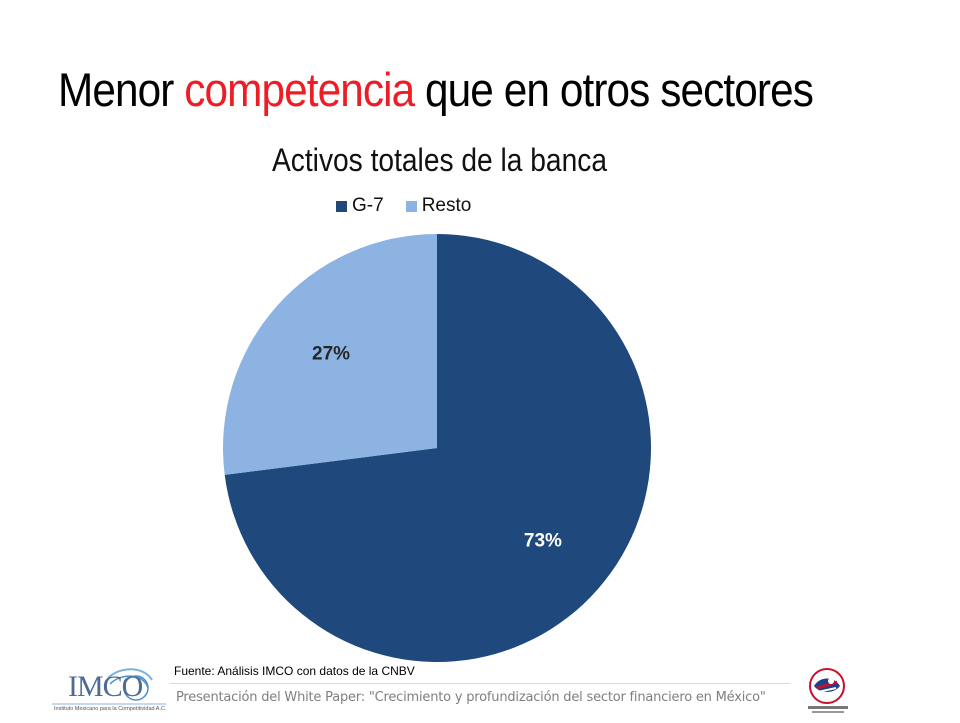 The height and width of the screenshot is (723, 960). Describe the element at coordinates (480, 683) in the screenshot. I see `footer-divider` at that location.